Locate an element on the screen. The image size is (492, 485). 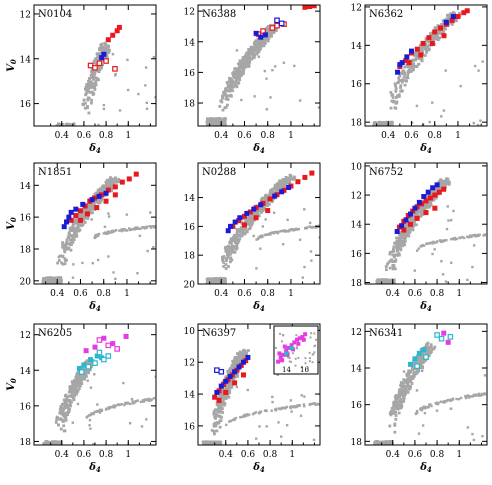
x-axis-label: δ4 is located at coordinates (425, 307).